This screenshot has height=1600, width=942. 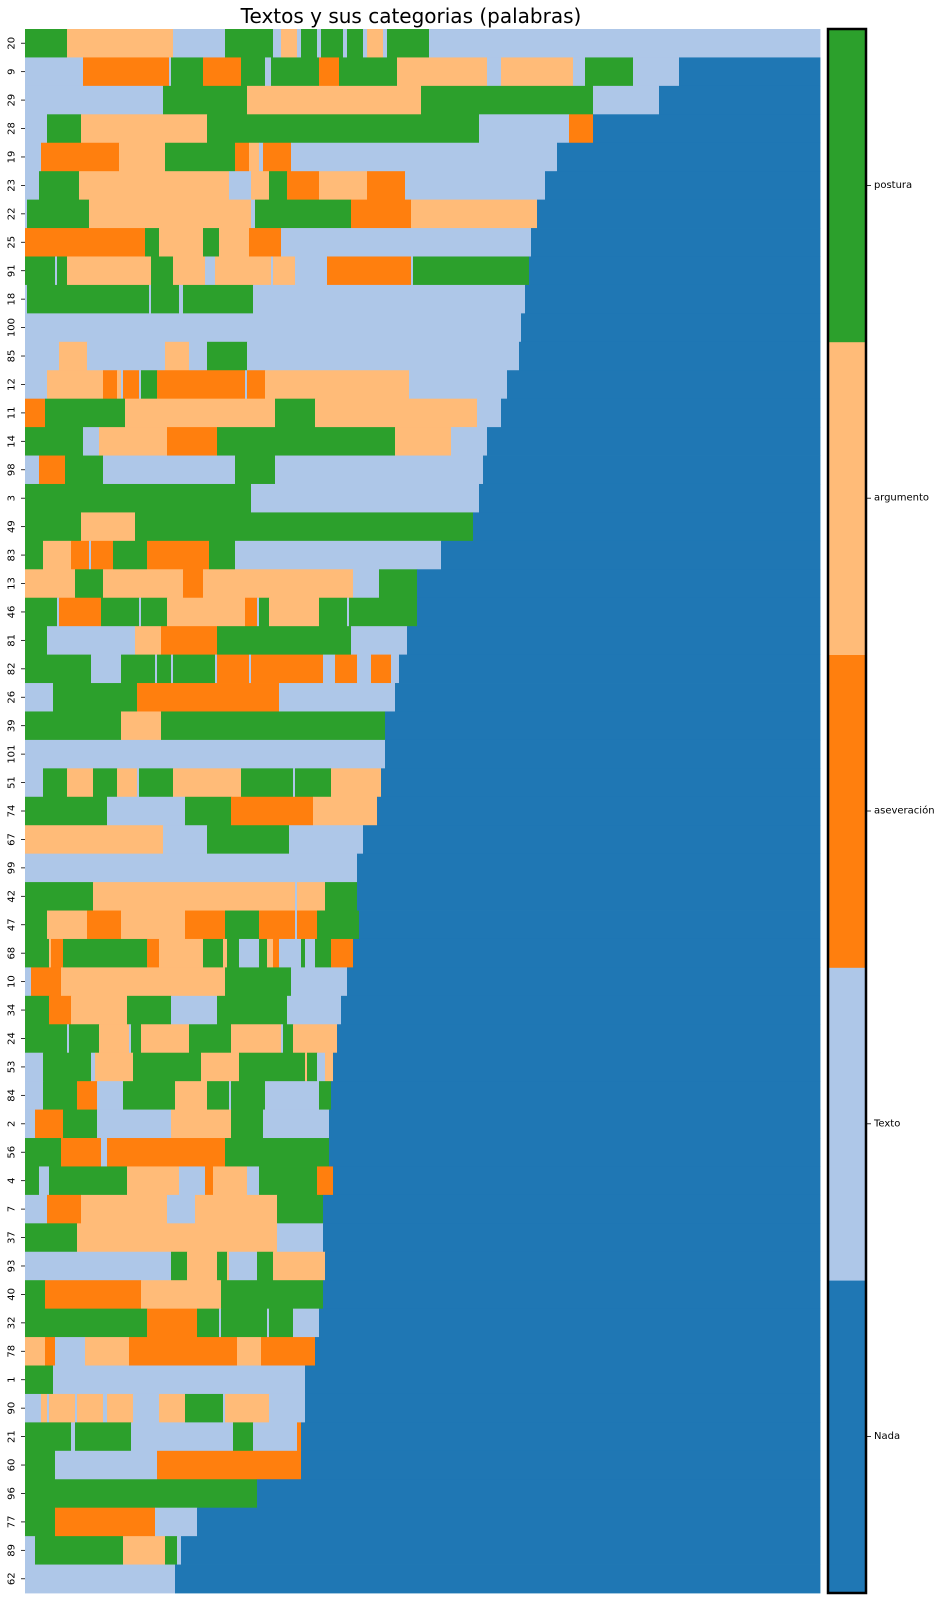 I want to click on colorbar: Nada Texto aseveración argumento postura, so click(x=880, y=811).